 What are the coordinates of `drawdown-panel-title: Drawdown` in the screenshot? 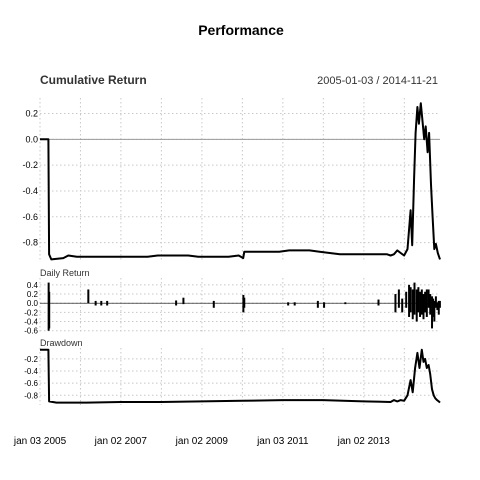 It's located at (61, 343).